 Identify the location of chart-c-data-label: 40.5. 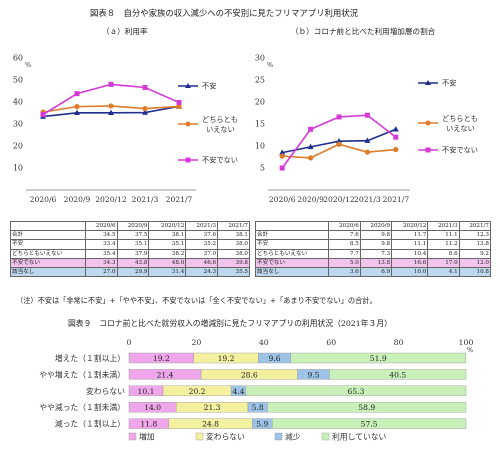
(397, 374).